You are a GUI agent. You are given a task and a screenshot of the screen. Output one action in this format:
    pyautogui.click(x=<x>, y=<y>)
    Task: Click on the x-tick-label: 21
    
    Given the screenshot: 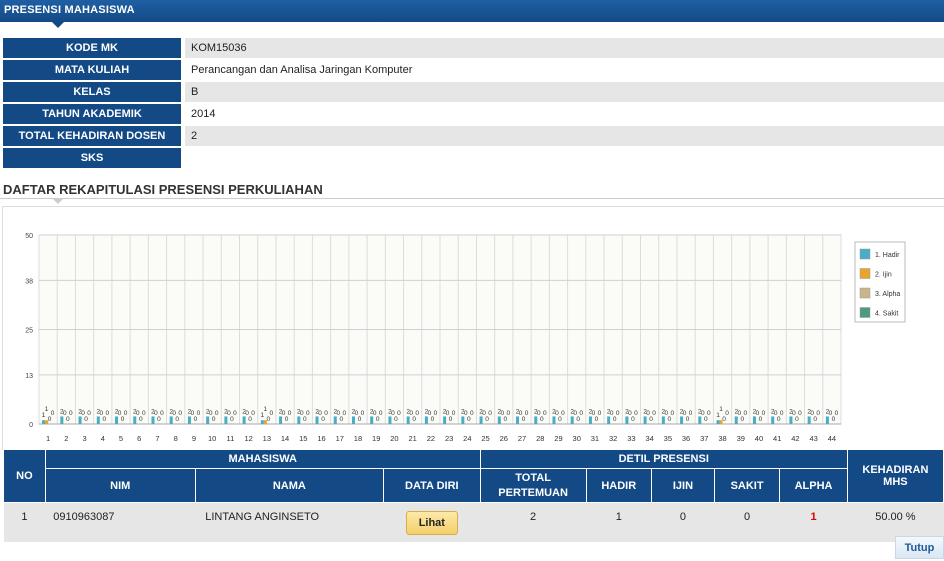 What is the action you would take?
    pyautogui.click(x=412, y=438)
    